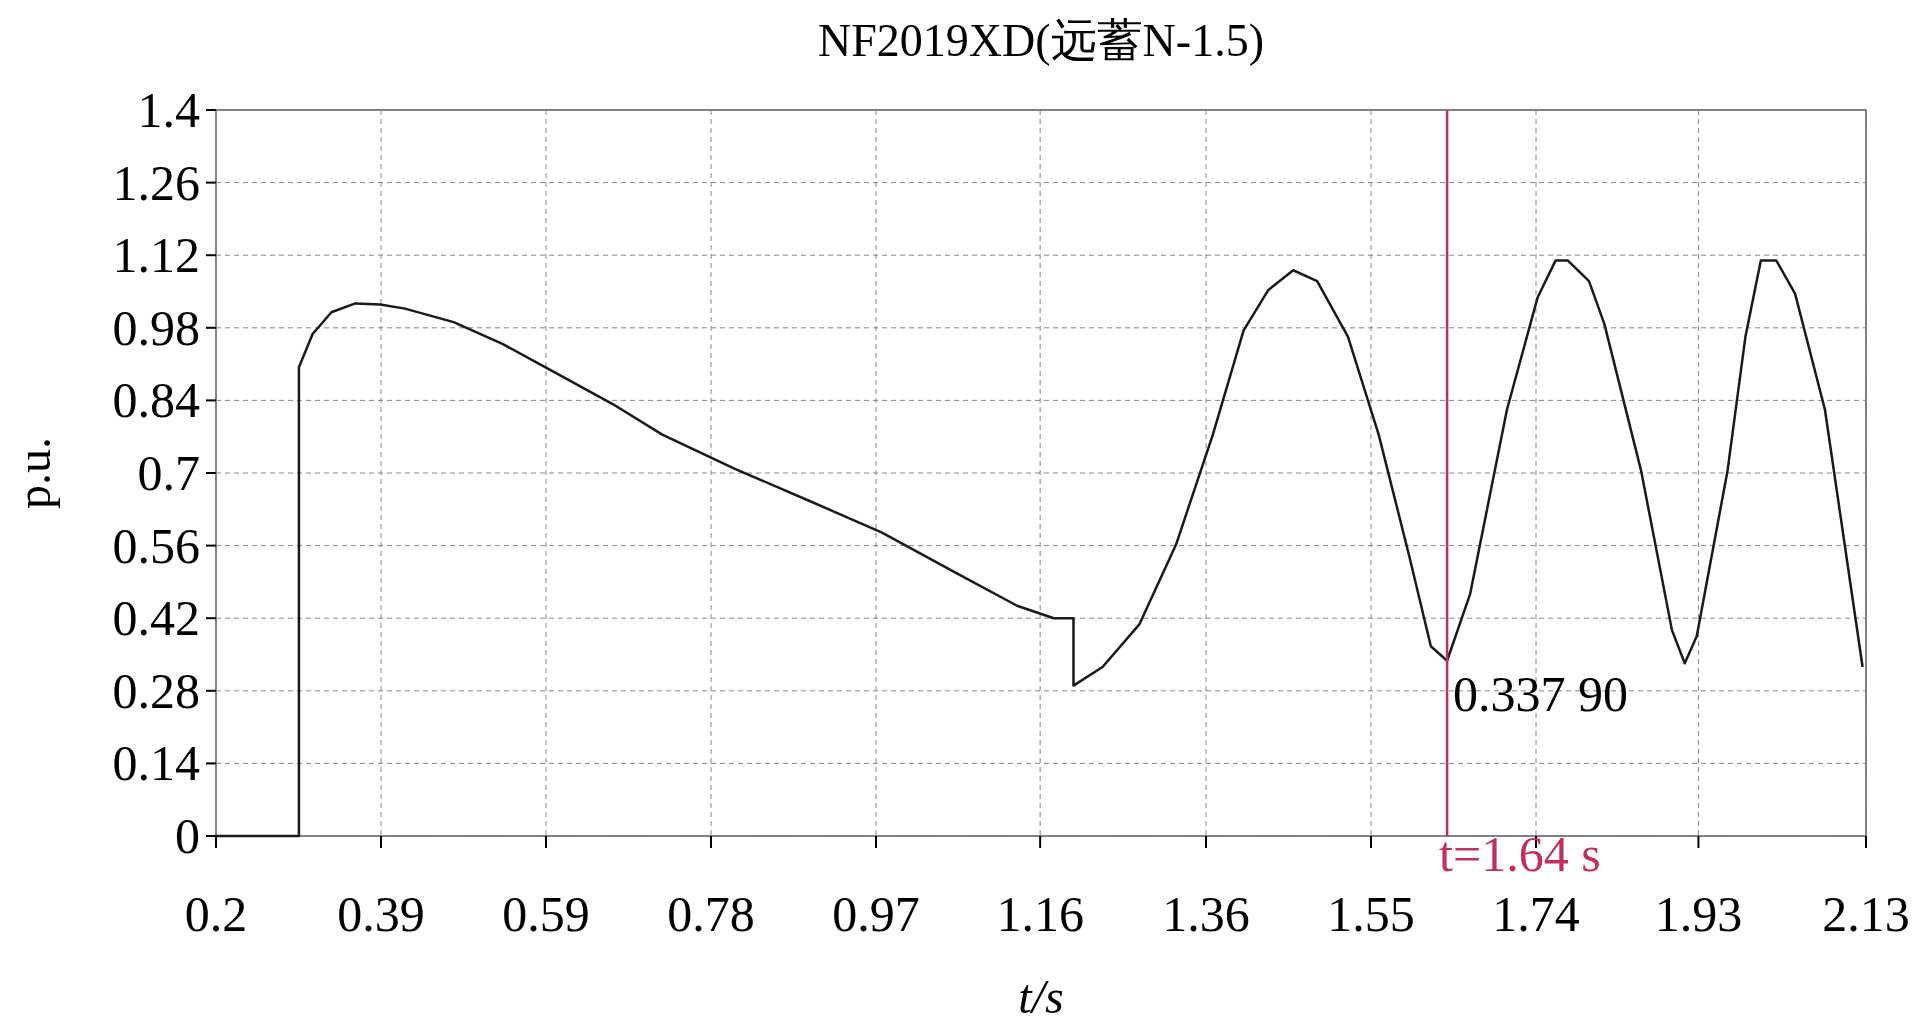 This screenshot has height=1034, width=1921. Describe the element at coordinates (1536, 914) in the screenshot. I see `x-tick-label: 1.74` at that location.